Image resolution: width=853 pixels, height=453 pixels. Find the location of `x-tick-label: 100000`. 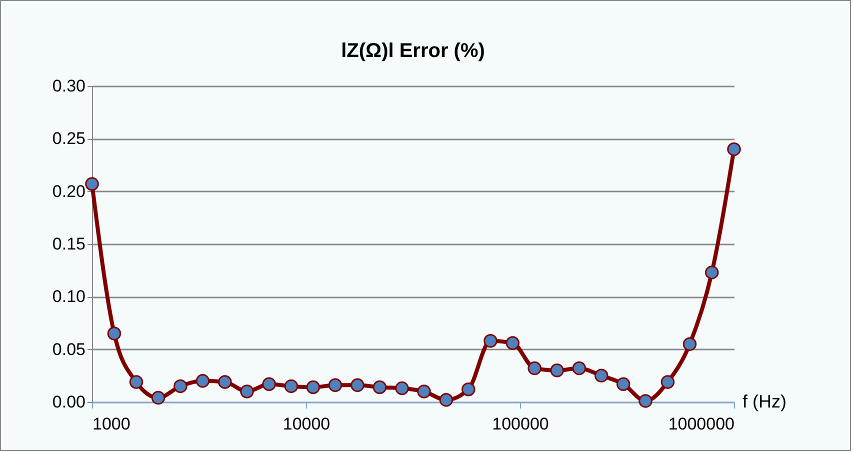

x-tick-label: 100000 is located at coordinates (520, 424).